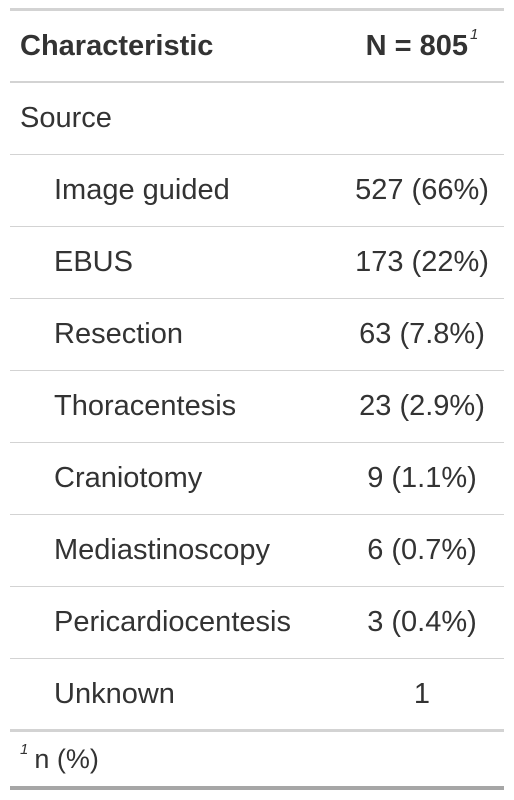  What do you see at coordinates (422, 406) in the screenshot?
I see `row-value: 23 (2.9%)` at bounding box center [422, 406].